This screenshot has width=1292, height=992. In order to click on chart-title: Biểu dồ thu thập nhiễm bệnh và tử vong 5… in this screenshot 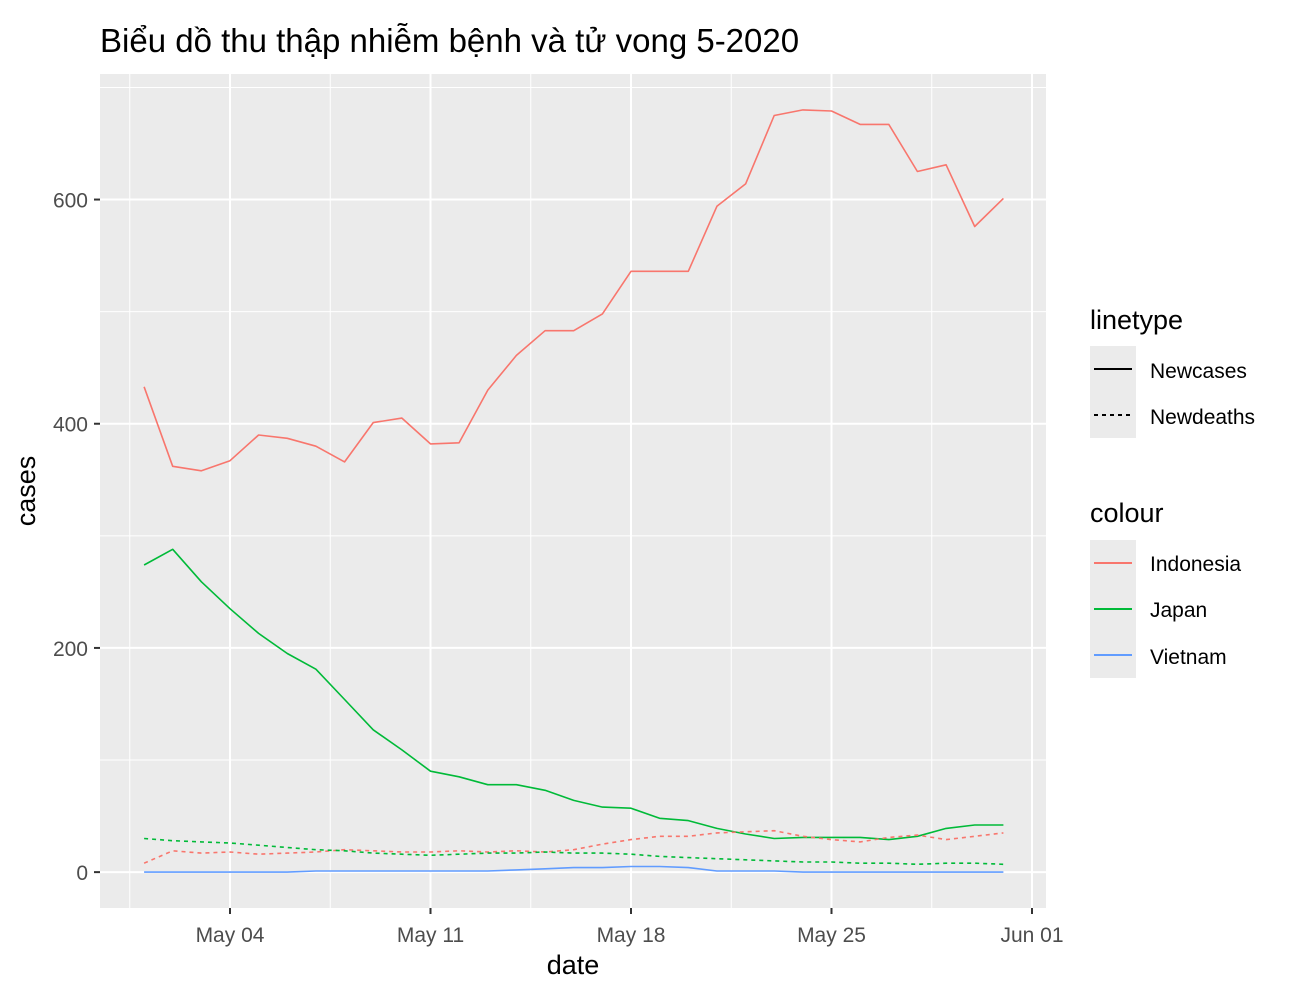, I will do `click(449, 40)`.